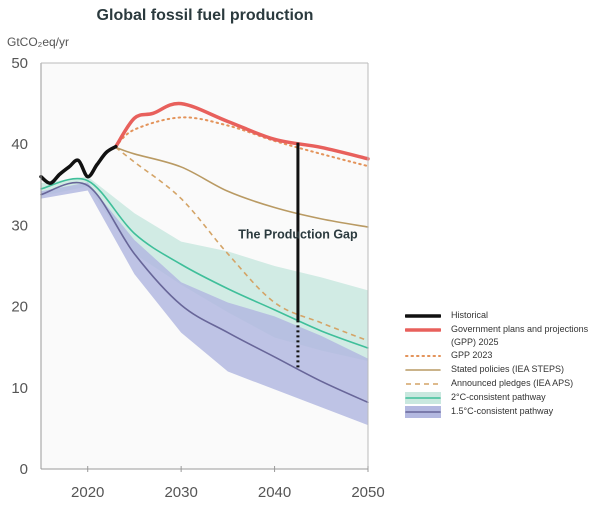  Describe the element at coordinates (500, 316) in the screenshot. I see `legend-item-historical: Historical` at that location.